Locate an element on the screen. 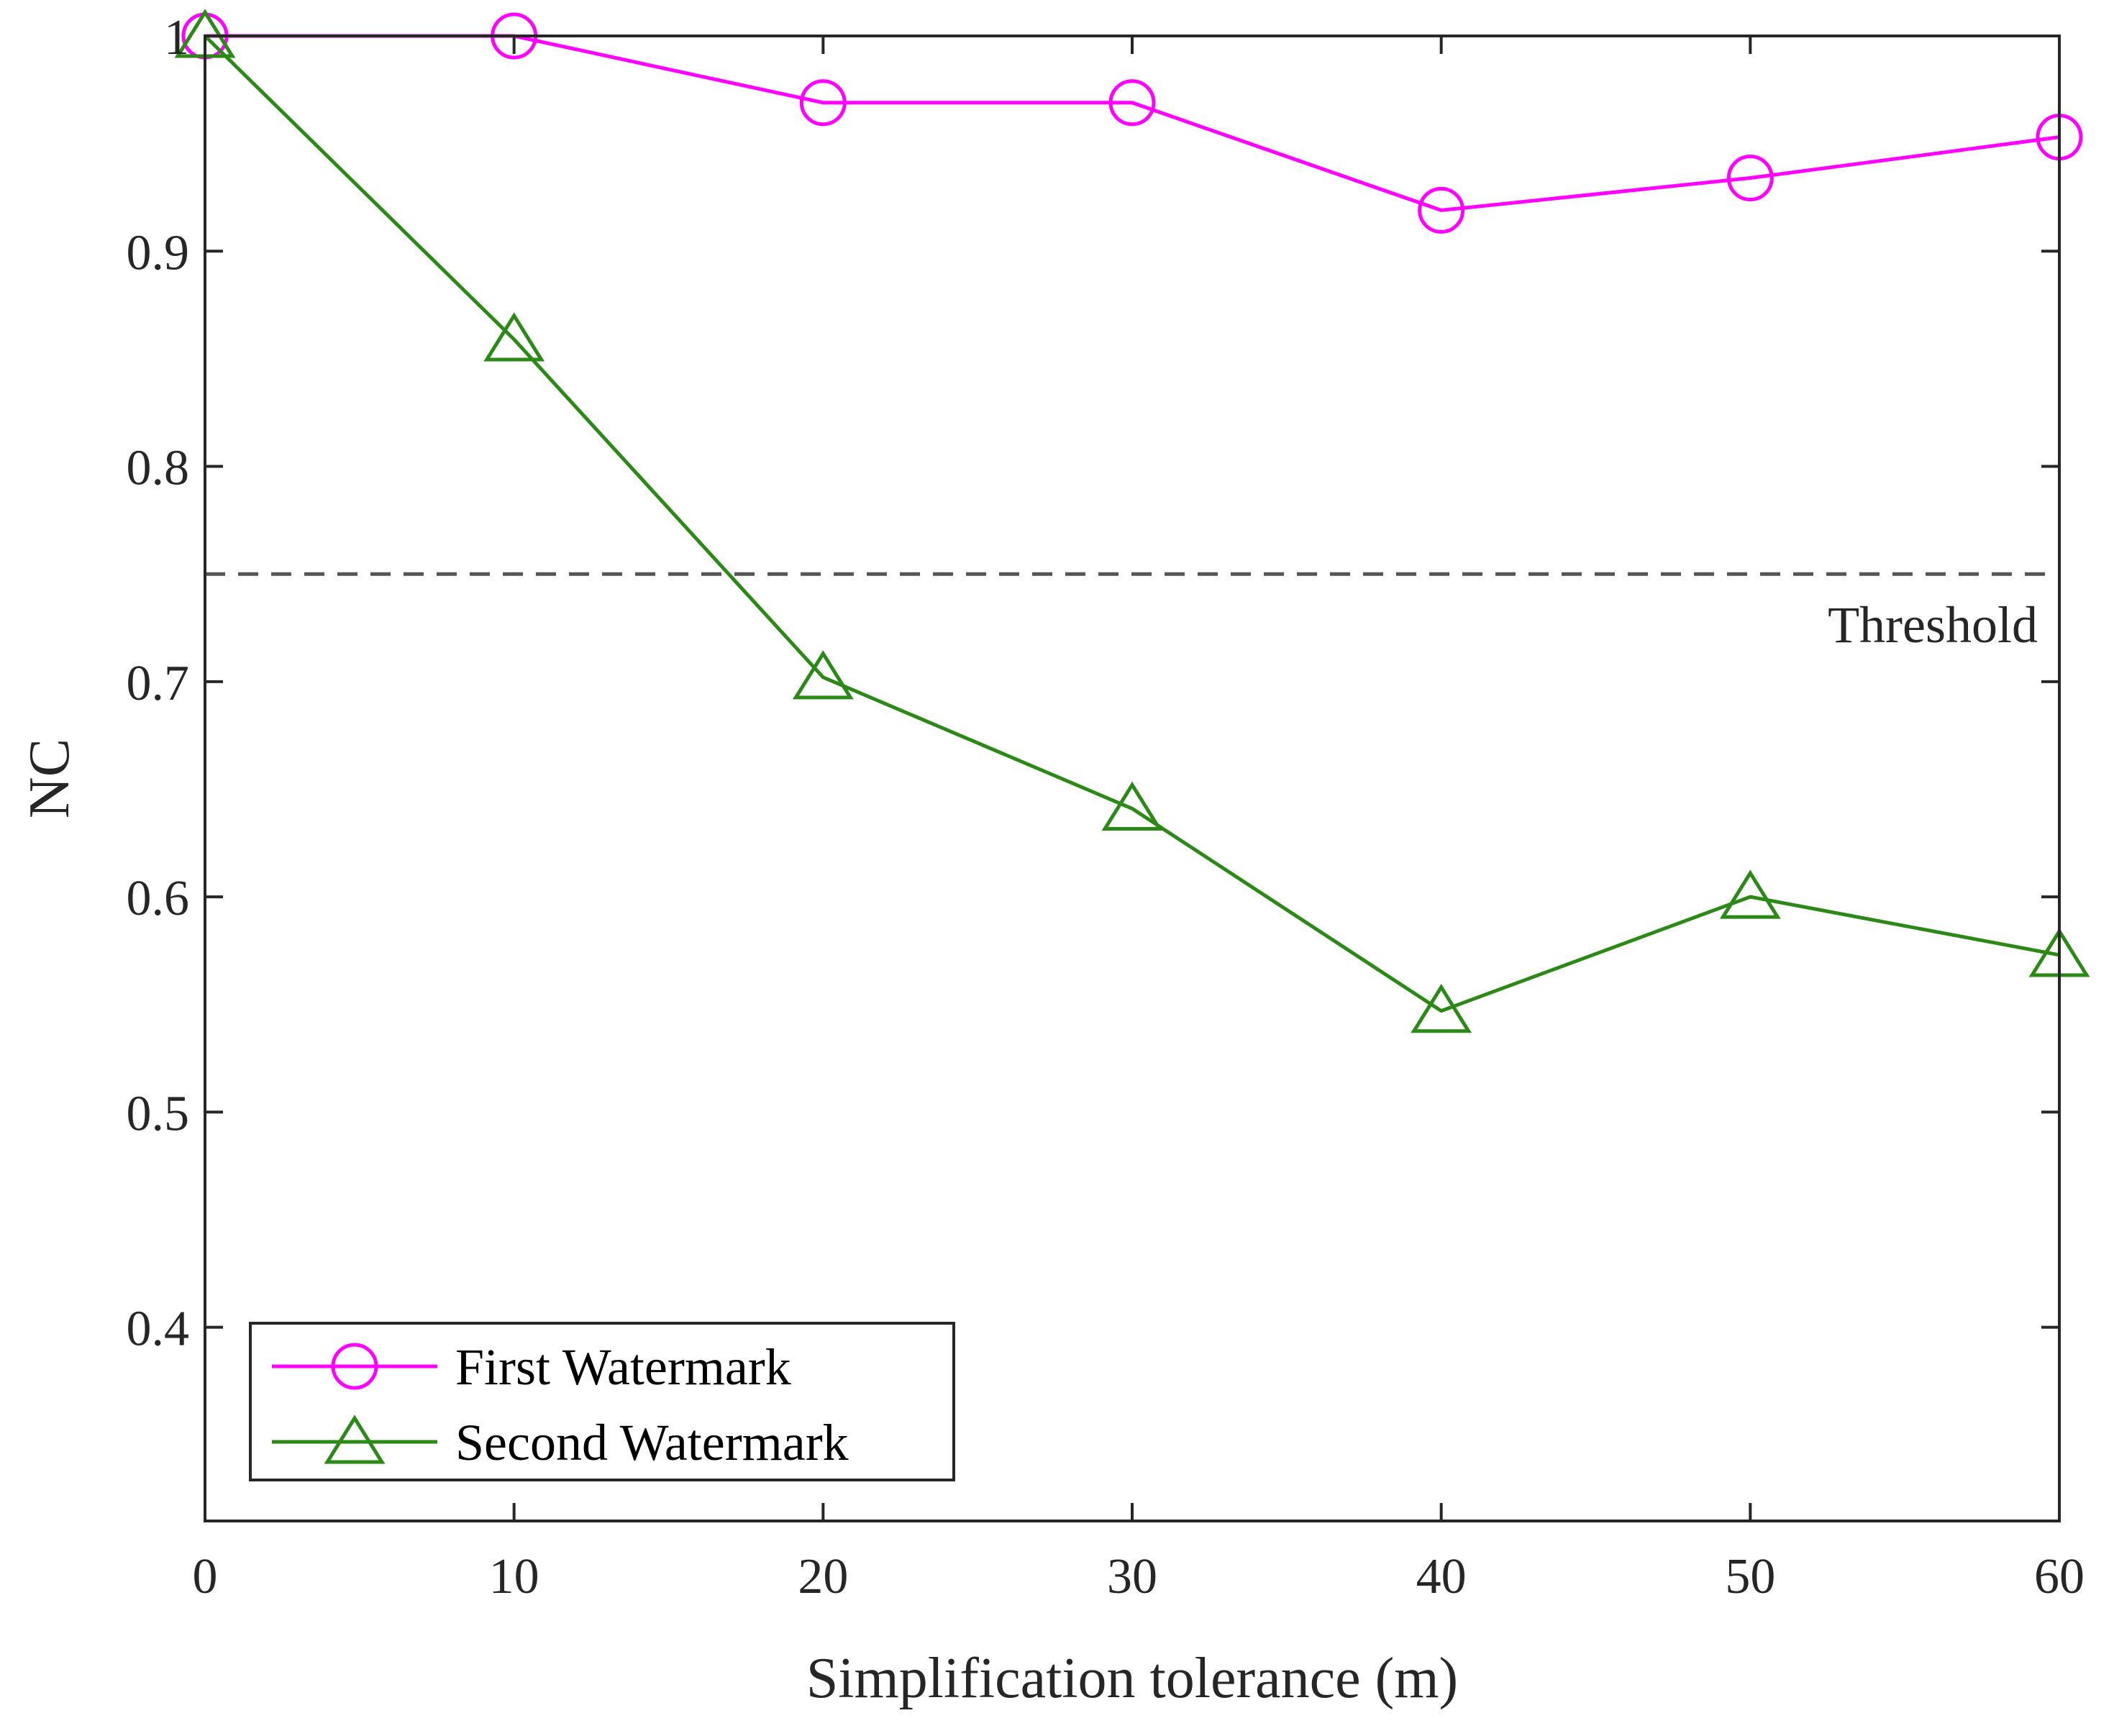 This screenshot has width=2114, height=1736. threshold-layer: Threshold is located at coordinates (1132, 613).